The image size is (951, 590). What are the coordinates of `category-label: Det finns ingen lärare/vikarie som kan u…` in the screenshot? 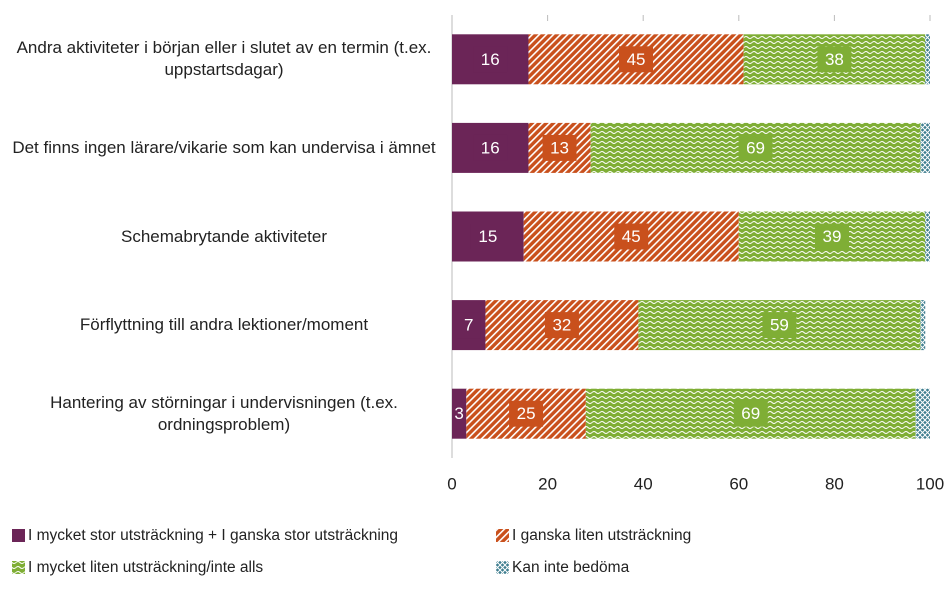 It's located at (224, 147).